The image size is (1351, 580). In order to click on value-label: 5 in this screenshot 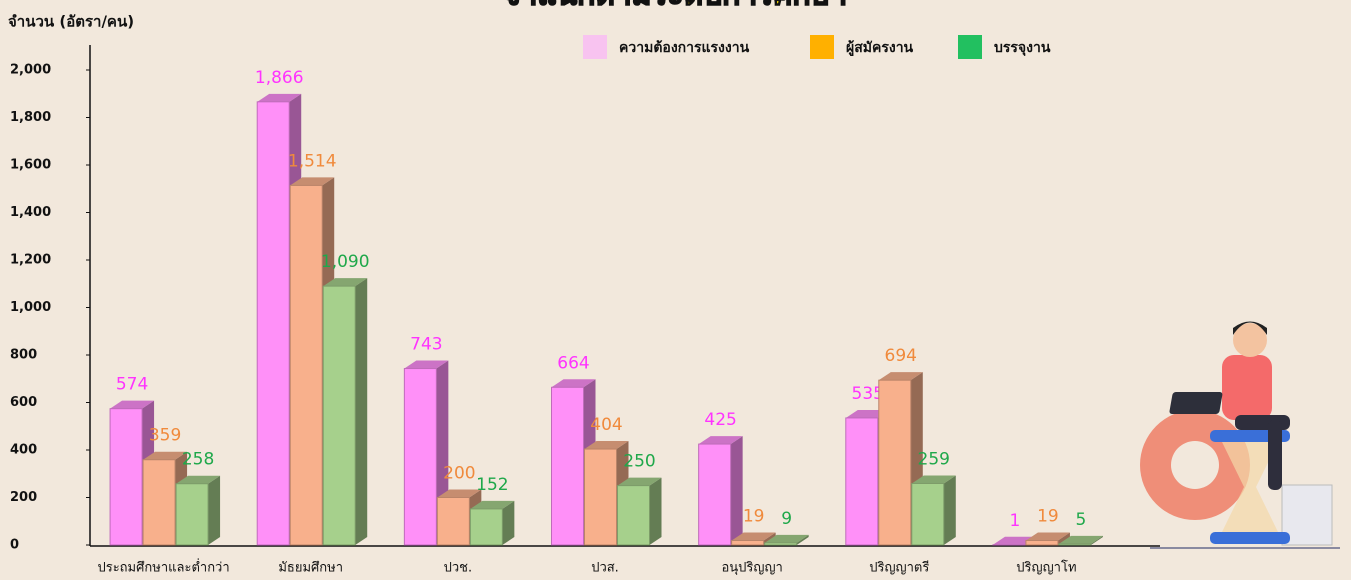, I will do `click(1081, 520)`.